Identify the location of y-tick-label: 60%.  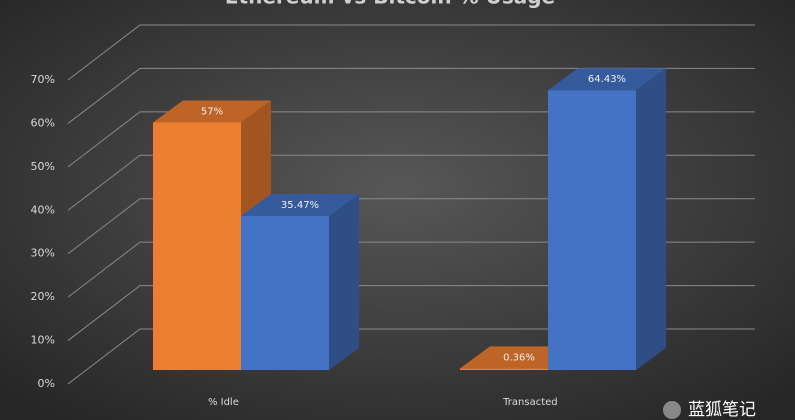
(43, 122).